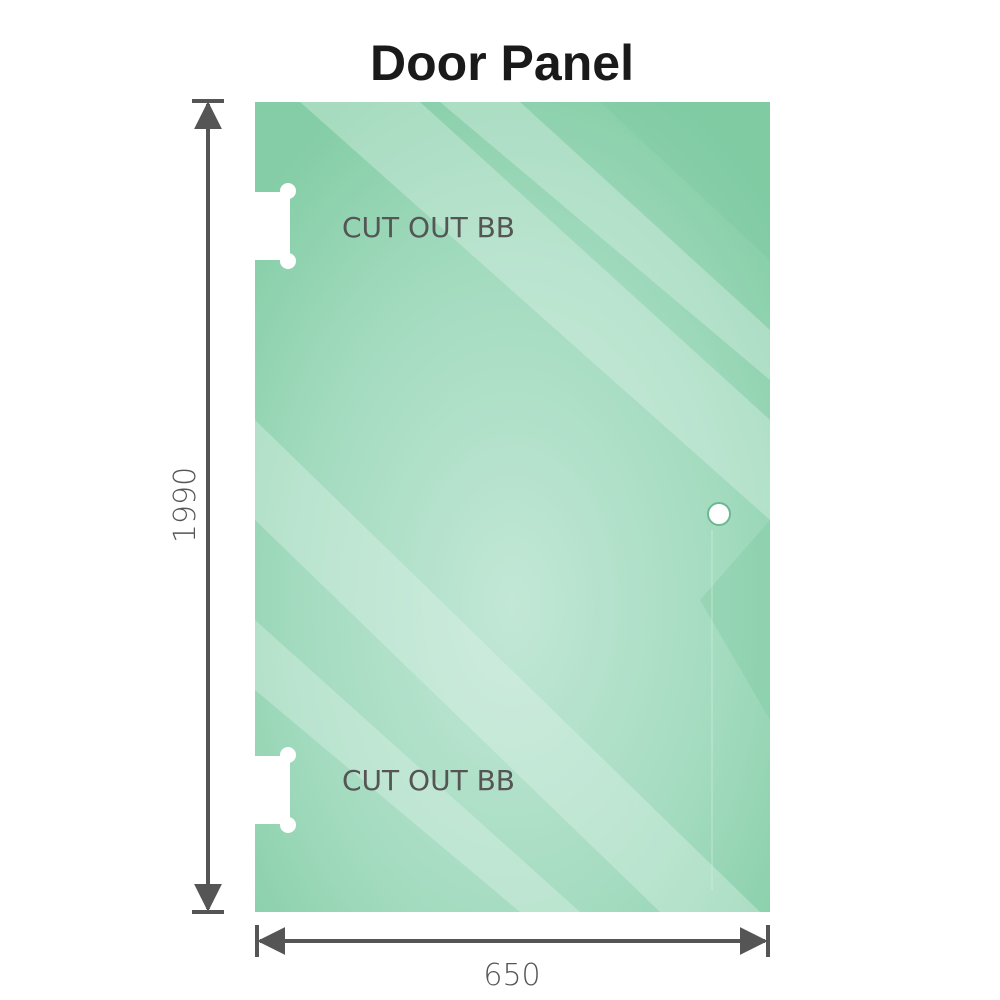 This screenshot has height=1000, width=1000. I want to click on cutout-label-top: CUT OUT BB, so click(428, 227).